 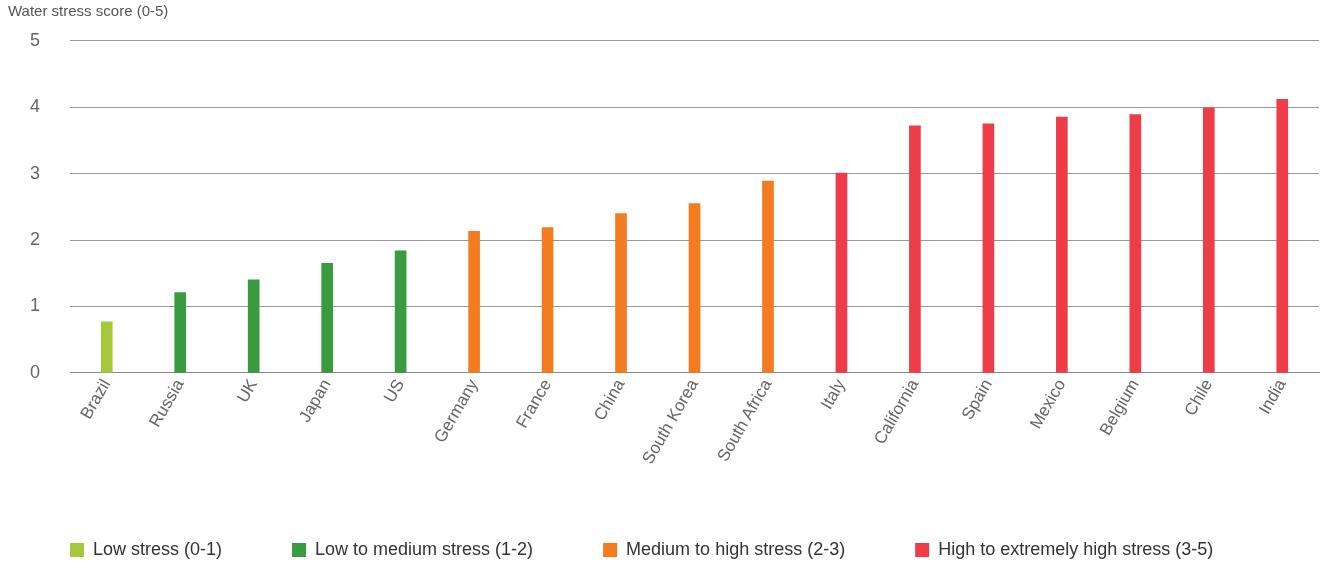 What do you see at coordinates (35, 39) in the screenshot?
I see `y-tick-label: 5` at bounding box center [35, 39].